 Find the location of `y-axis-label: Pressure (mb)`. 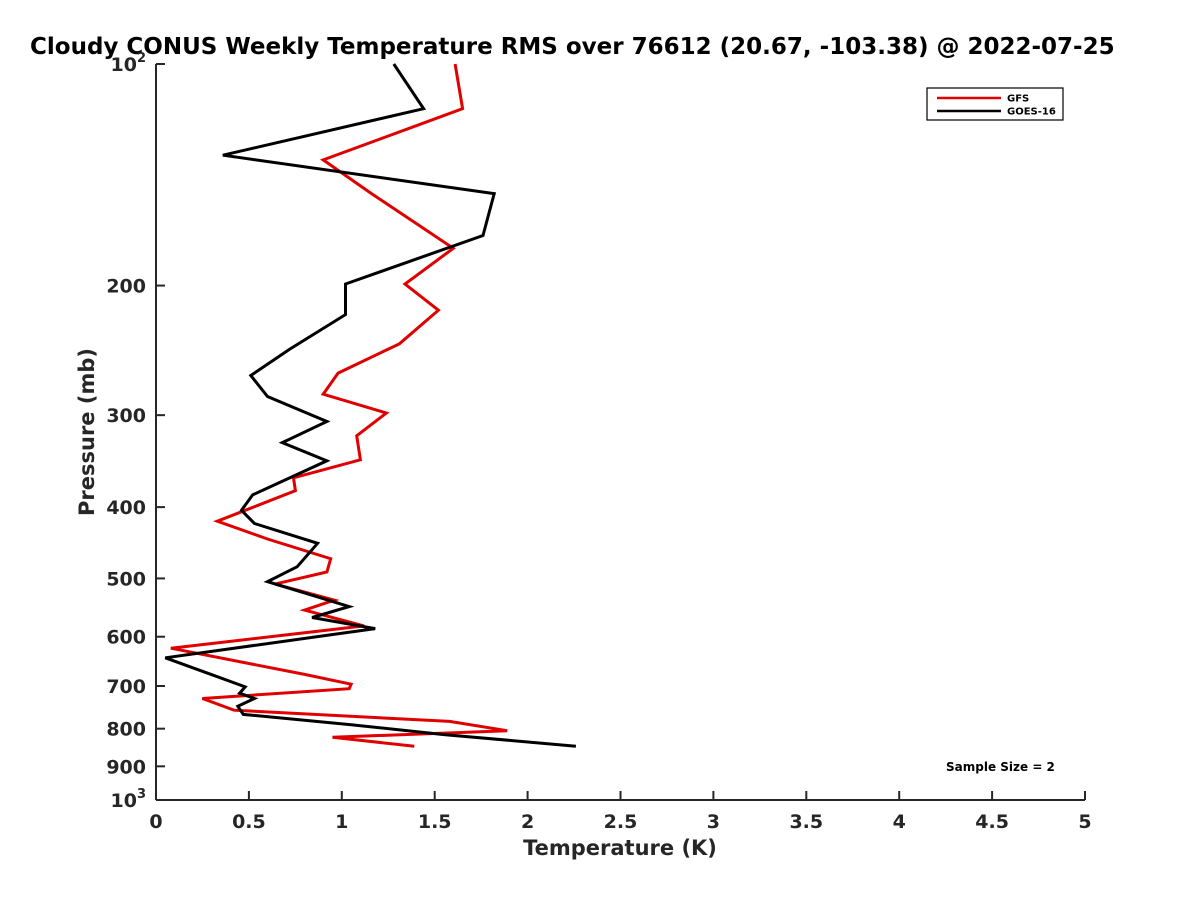

y-axis-label: Pressure (mb) is located at coordinates (87, 432).